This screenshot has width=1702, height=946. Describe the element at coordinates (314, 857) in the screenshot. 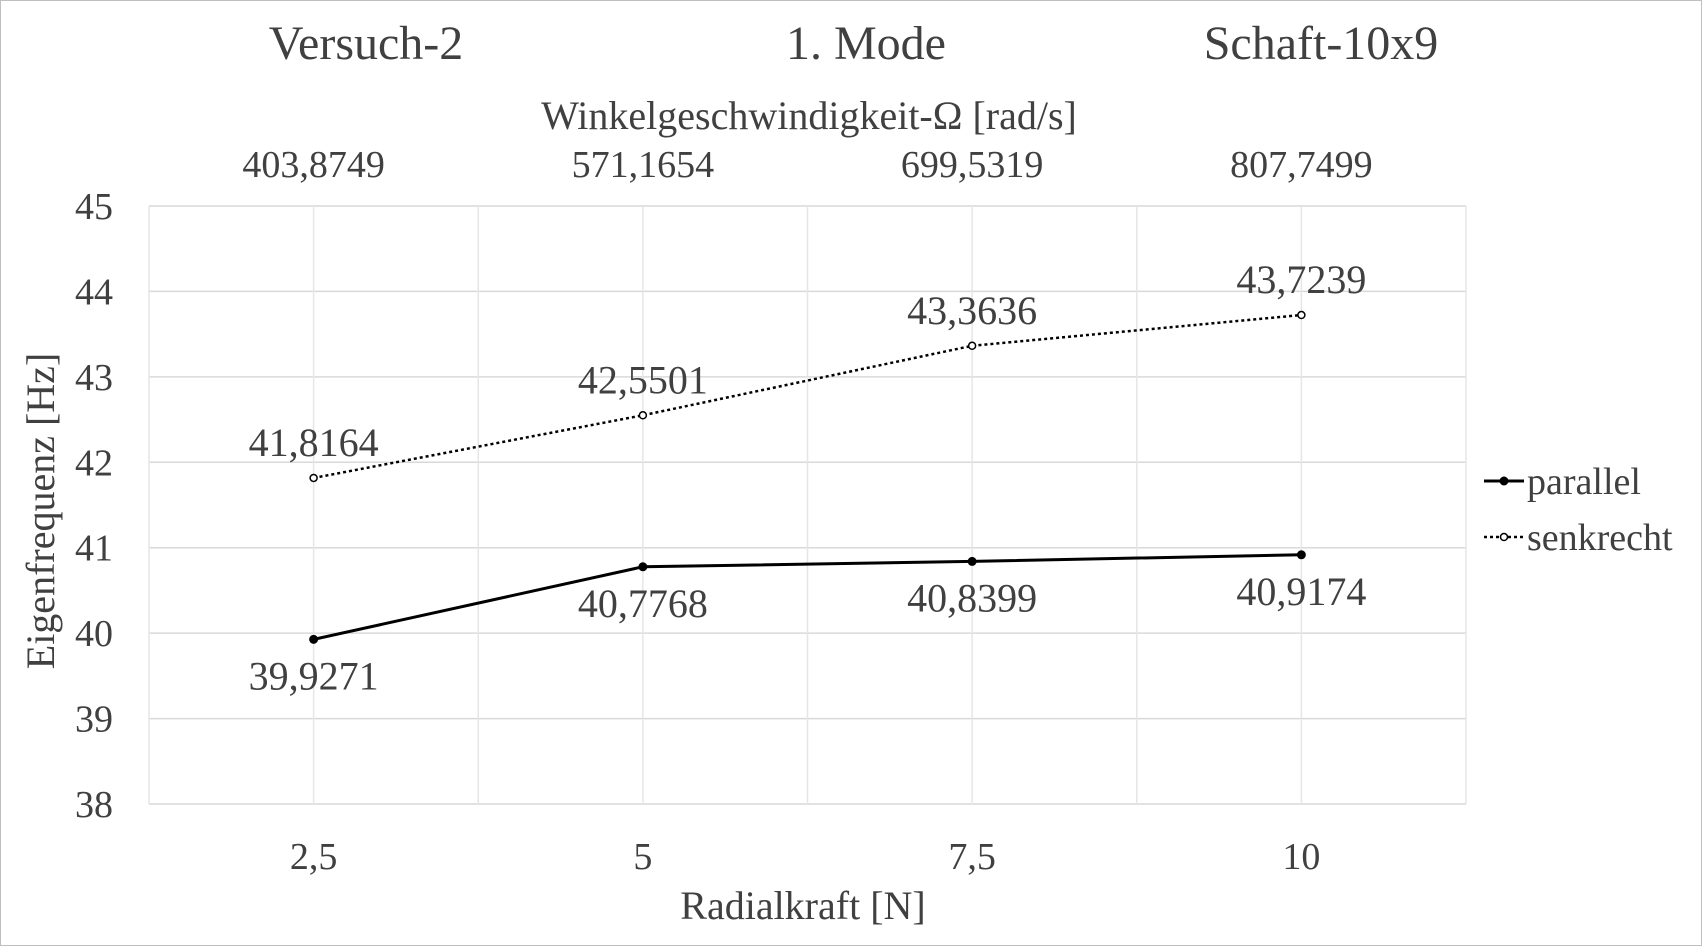

I see `x-tick-label: 2,5` at that location.